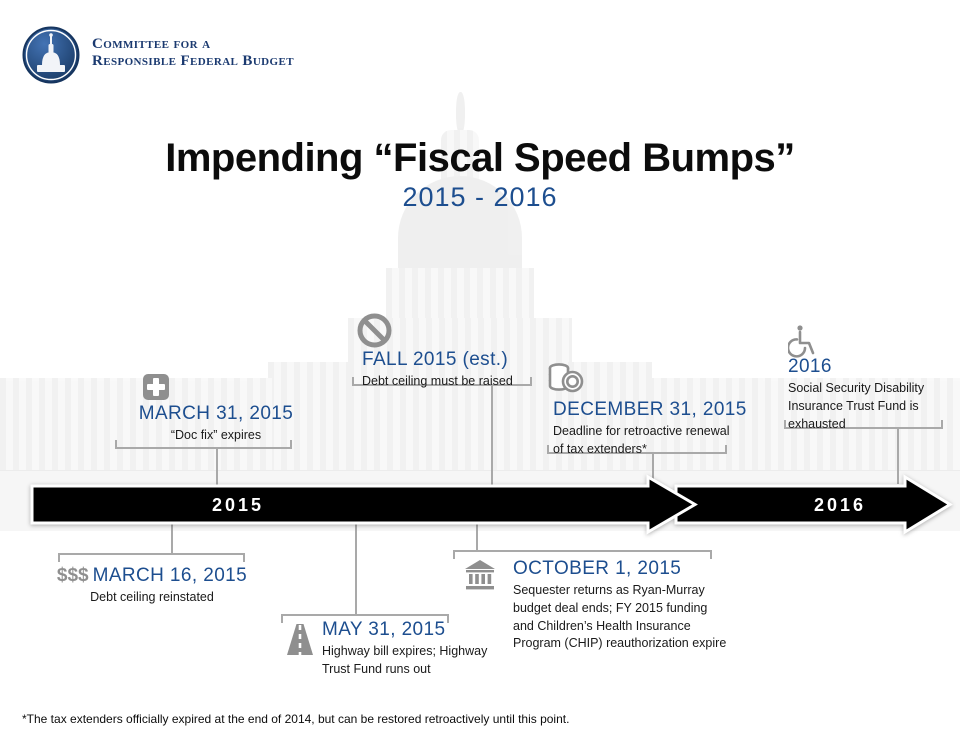  I want to click on highway-icon, so click(300, 642).